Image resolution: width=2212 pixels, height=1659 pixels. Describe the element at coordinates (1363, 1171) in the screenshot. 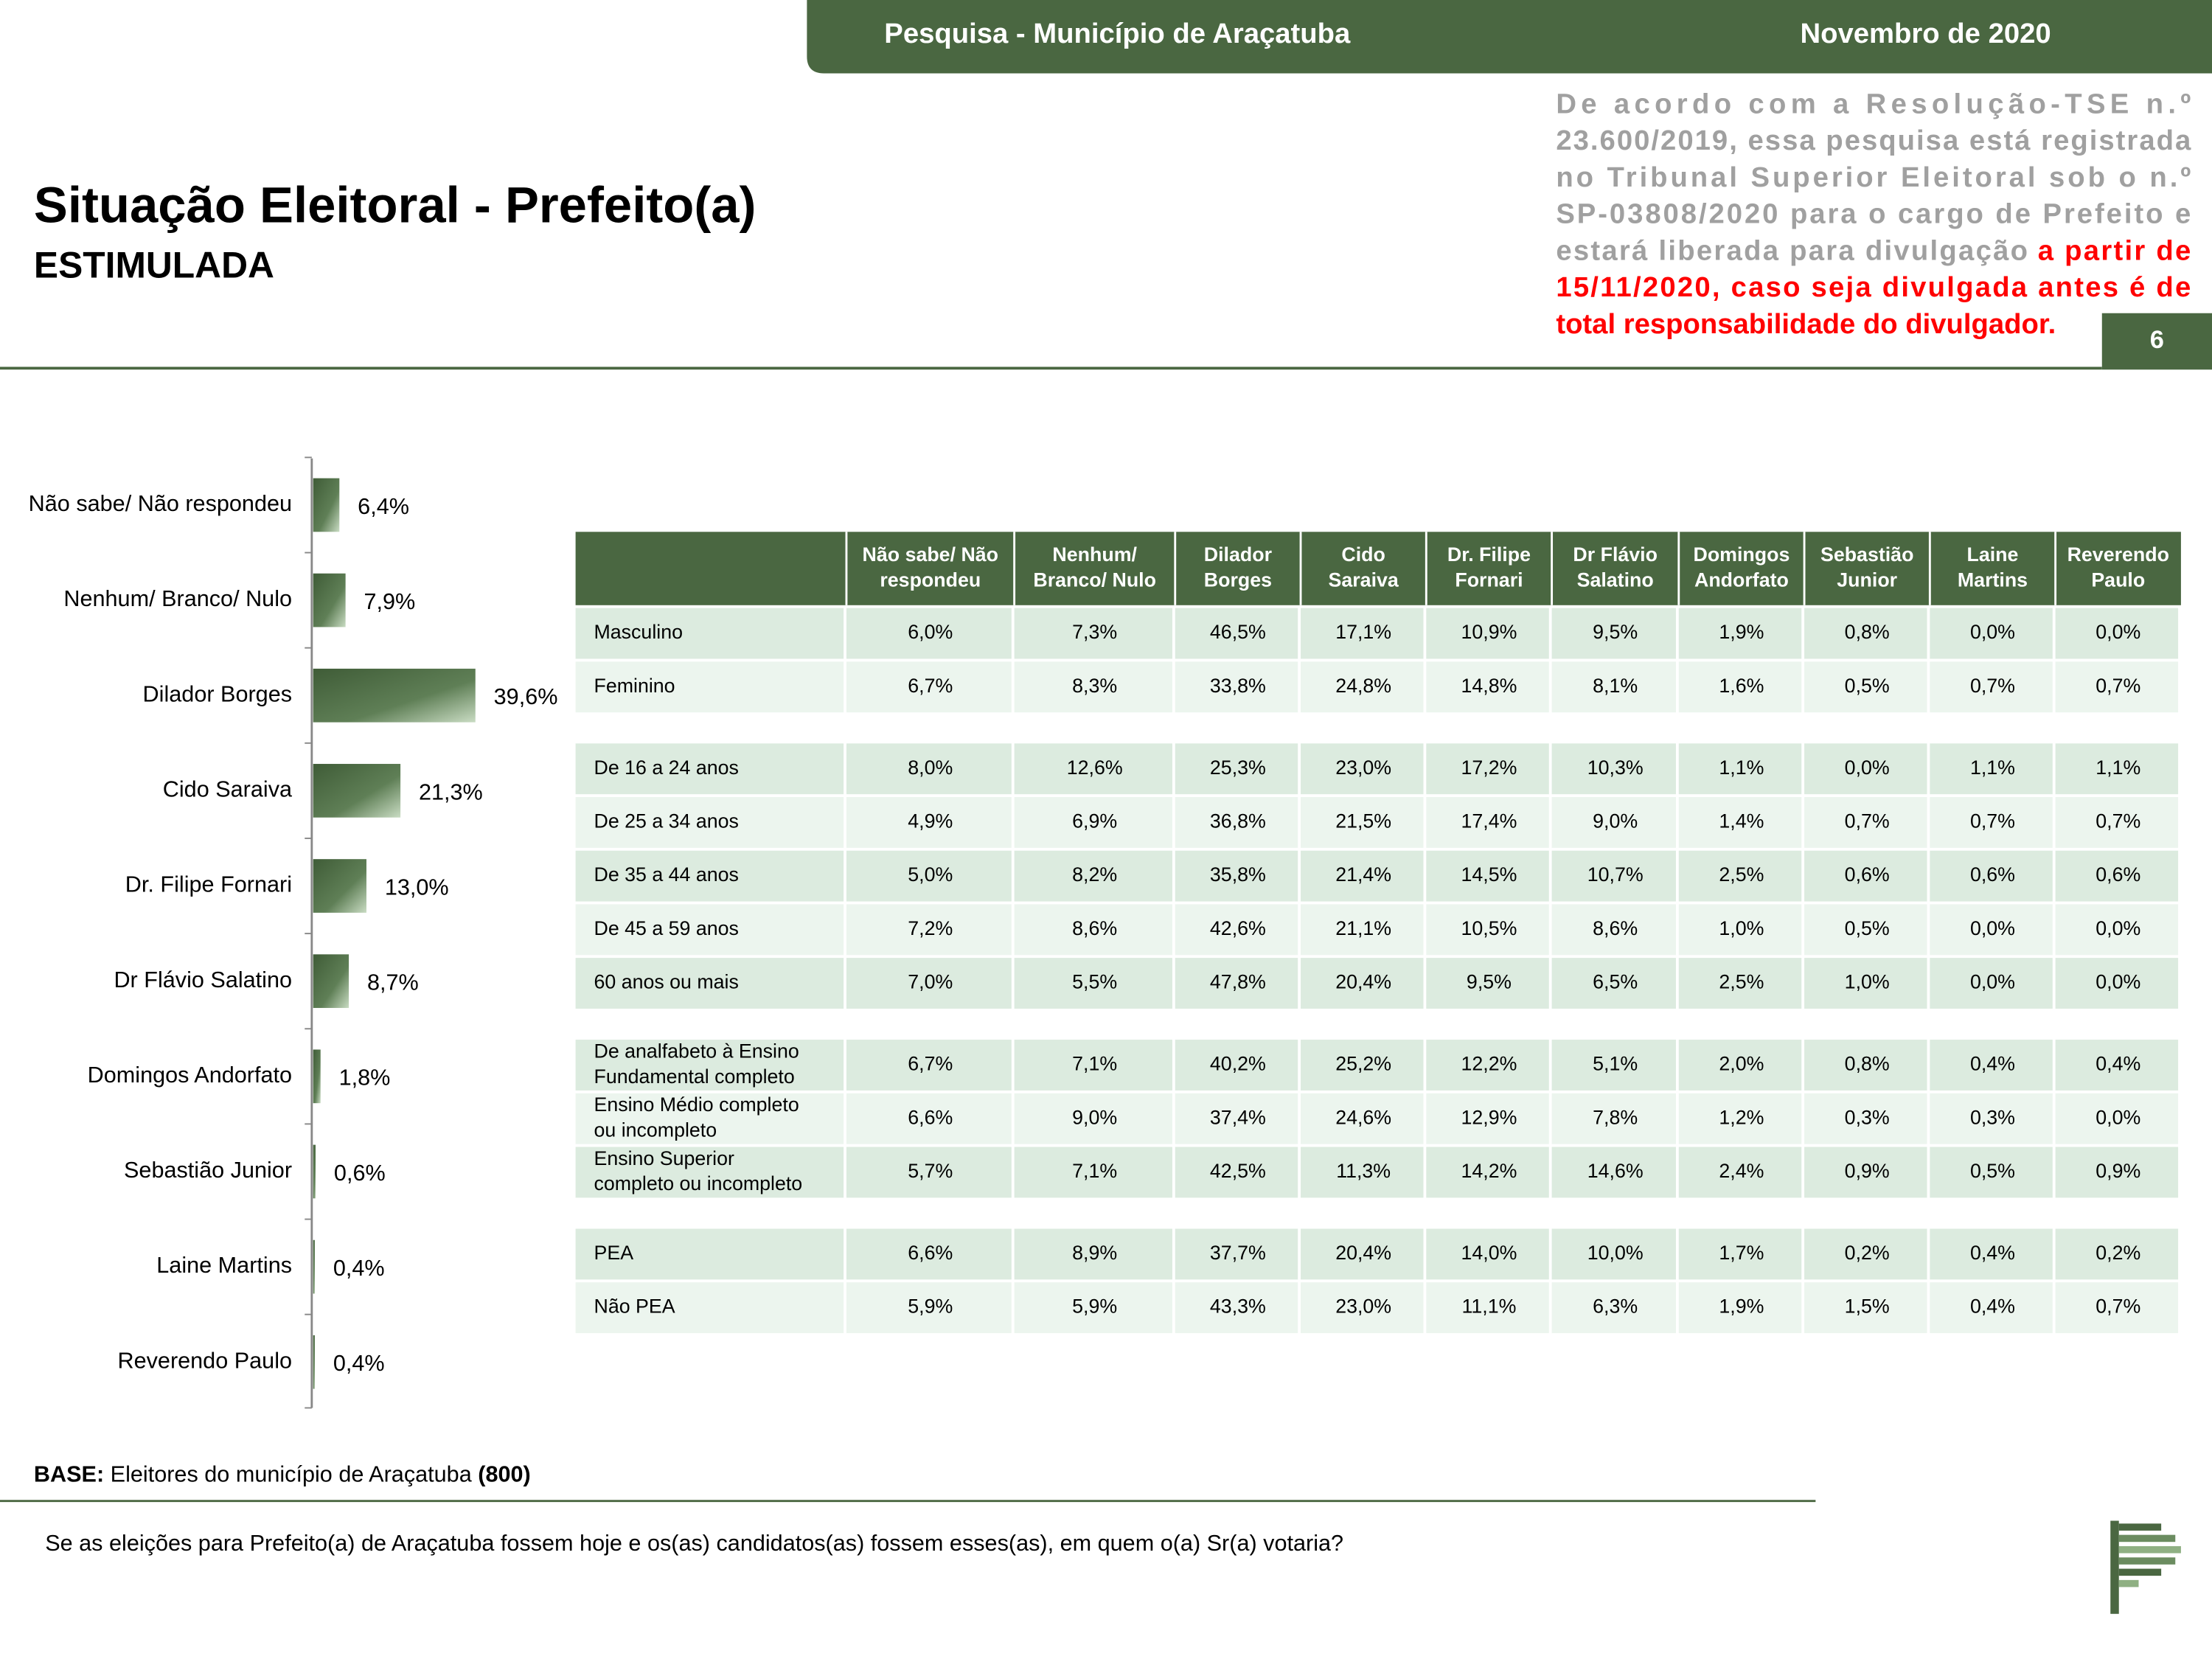

I see `table-cell: 11,3%` at that location.